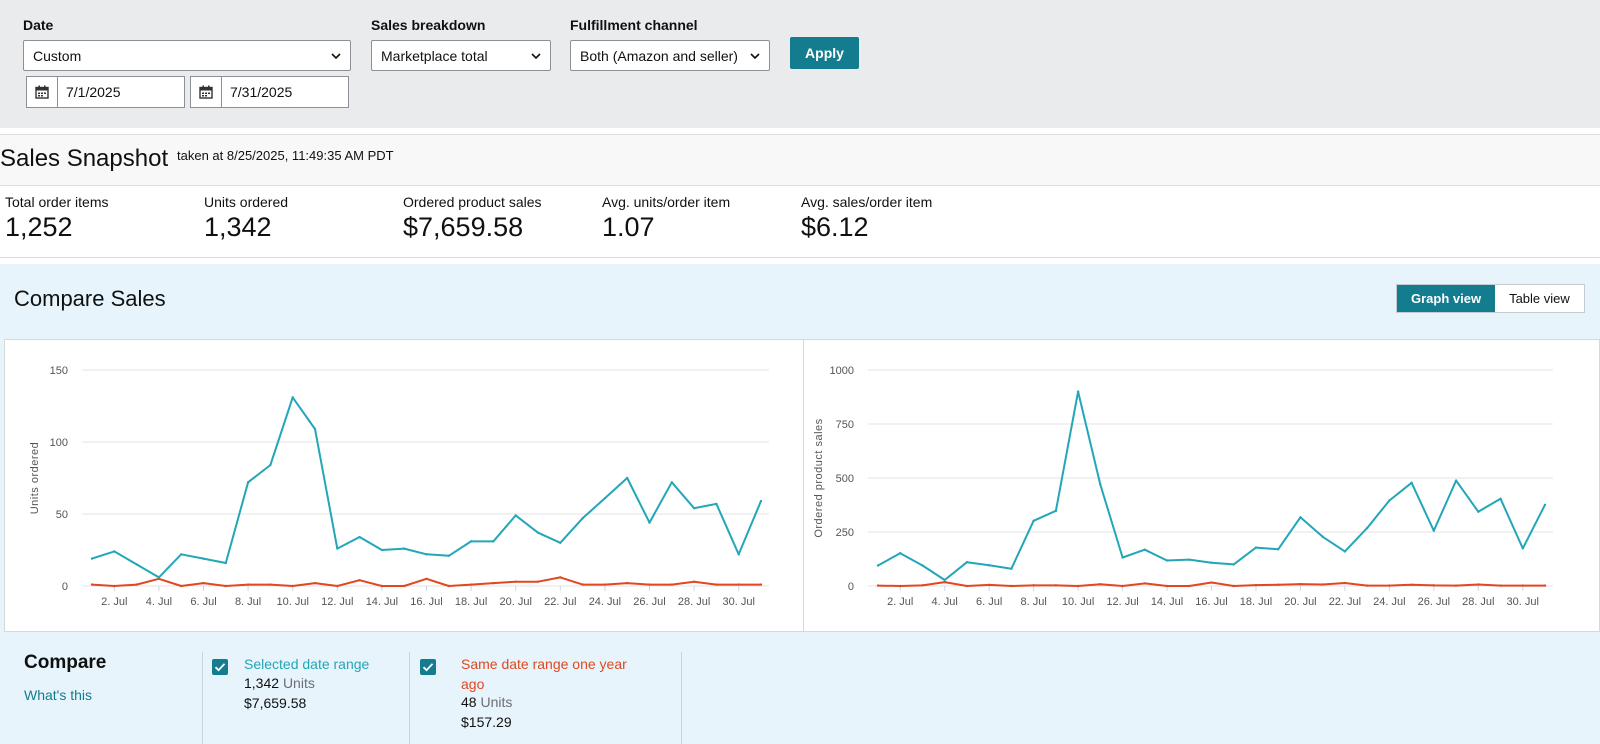 Image resolution: width=1600 pixels, height=744 pixels. Describe the element at coordinates (187, 55) in the screenshot. I see `date-range-select: Custom` at that location.